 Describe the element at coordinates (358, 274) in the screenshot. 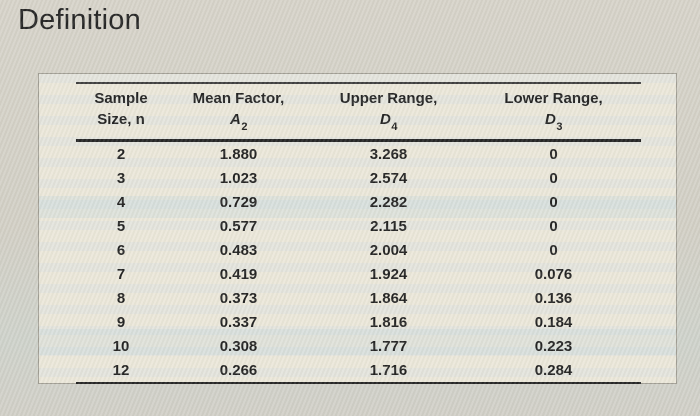

I see `table-row: 7 0.419 1.924 0.076` at that location.